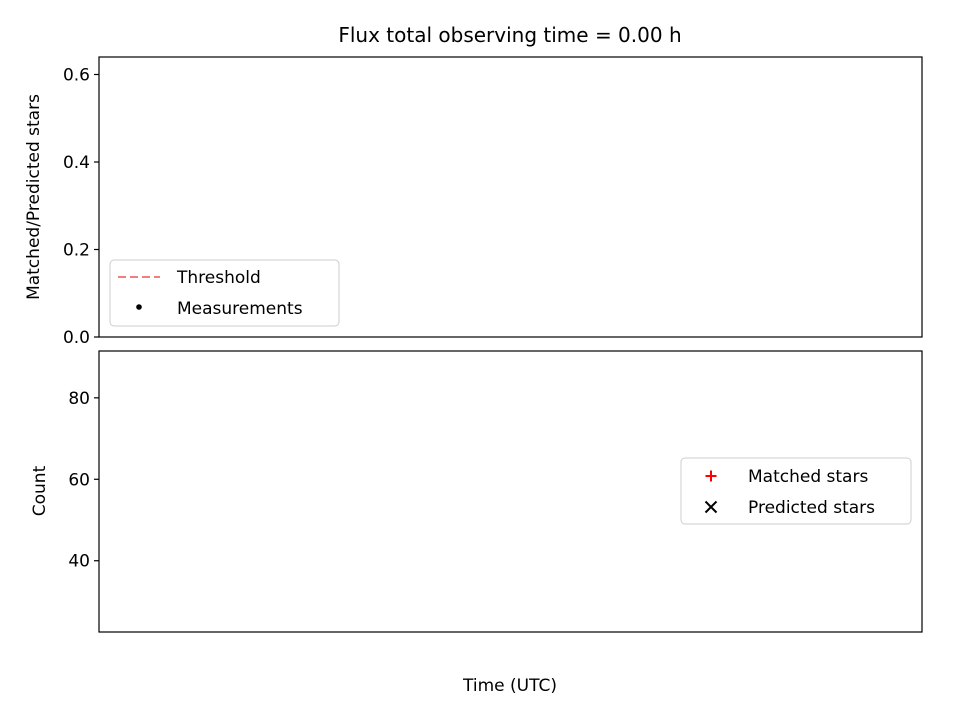  I want to click on bottom-y-axis-label: Count, so click(40, 490).